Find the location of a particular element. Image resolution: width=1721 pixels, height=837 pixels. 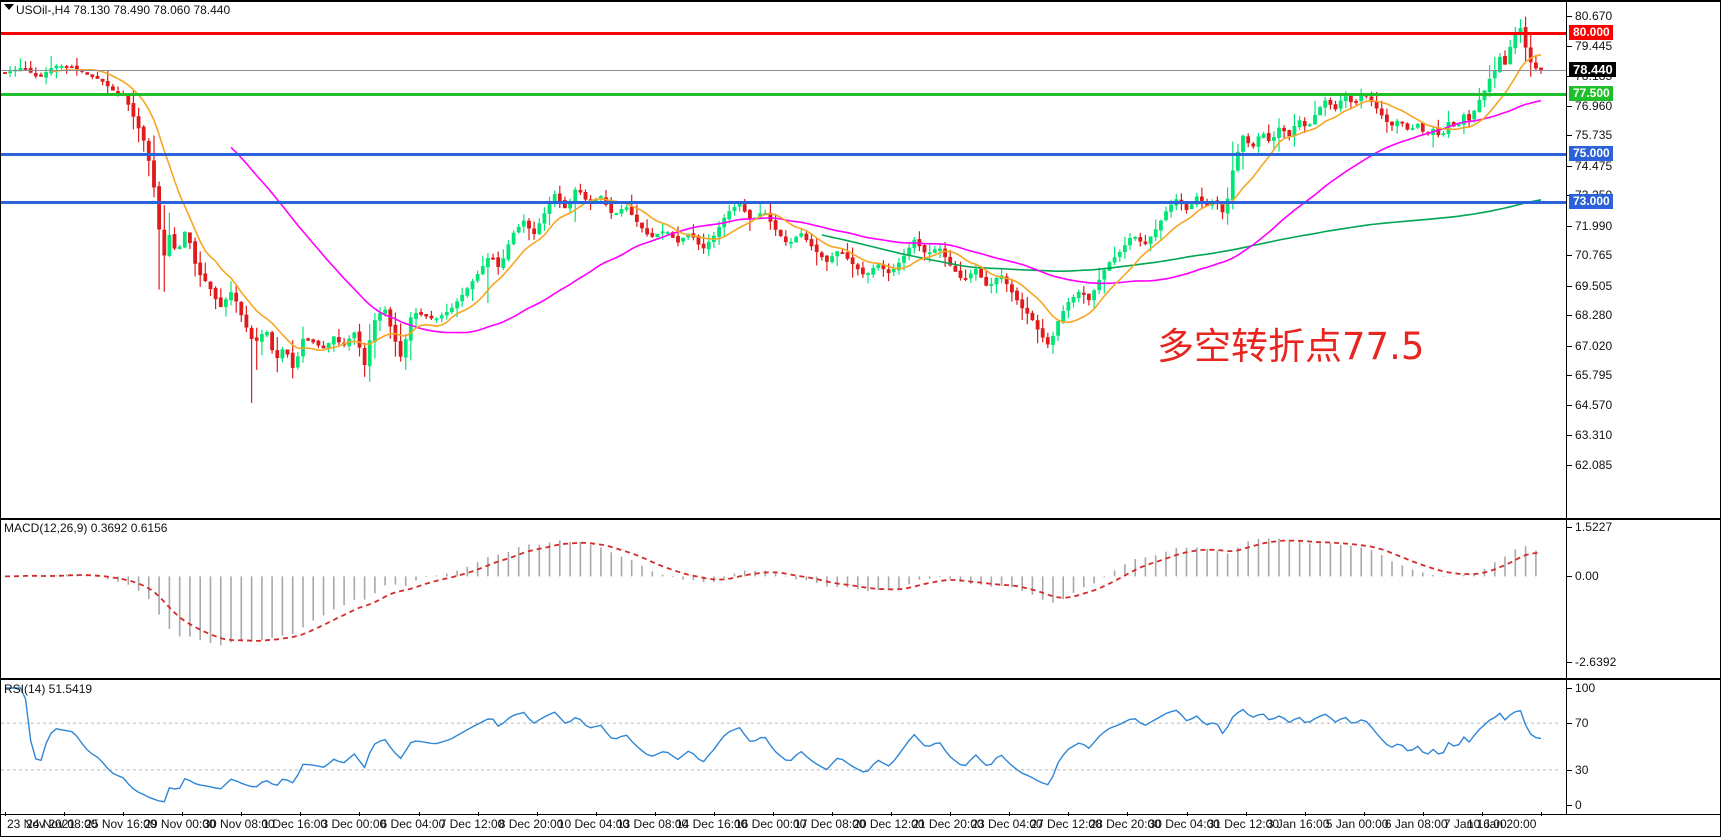

time-tick-label: 27 Dec 12:00 is located at coordinates (1066, 824).